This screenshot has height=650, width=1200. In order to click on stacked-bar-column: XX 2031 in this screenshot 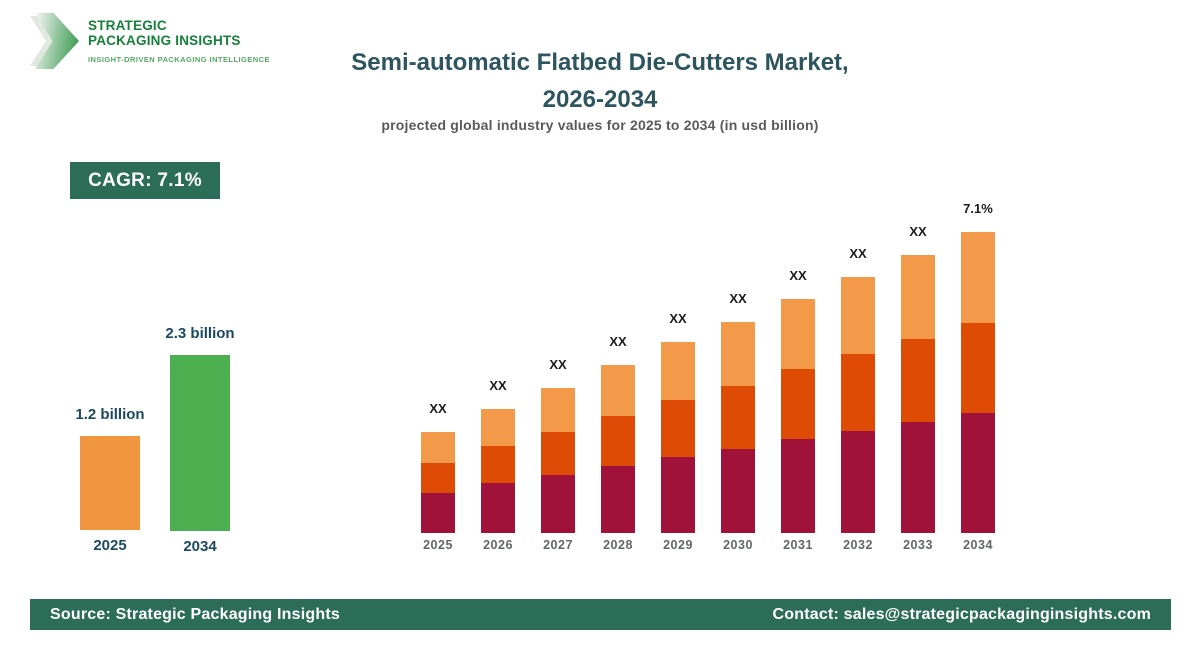, I will do `click(798, 375)`.